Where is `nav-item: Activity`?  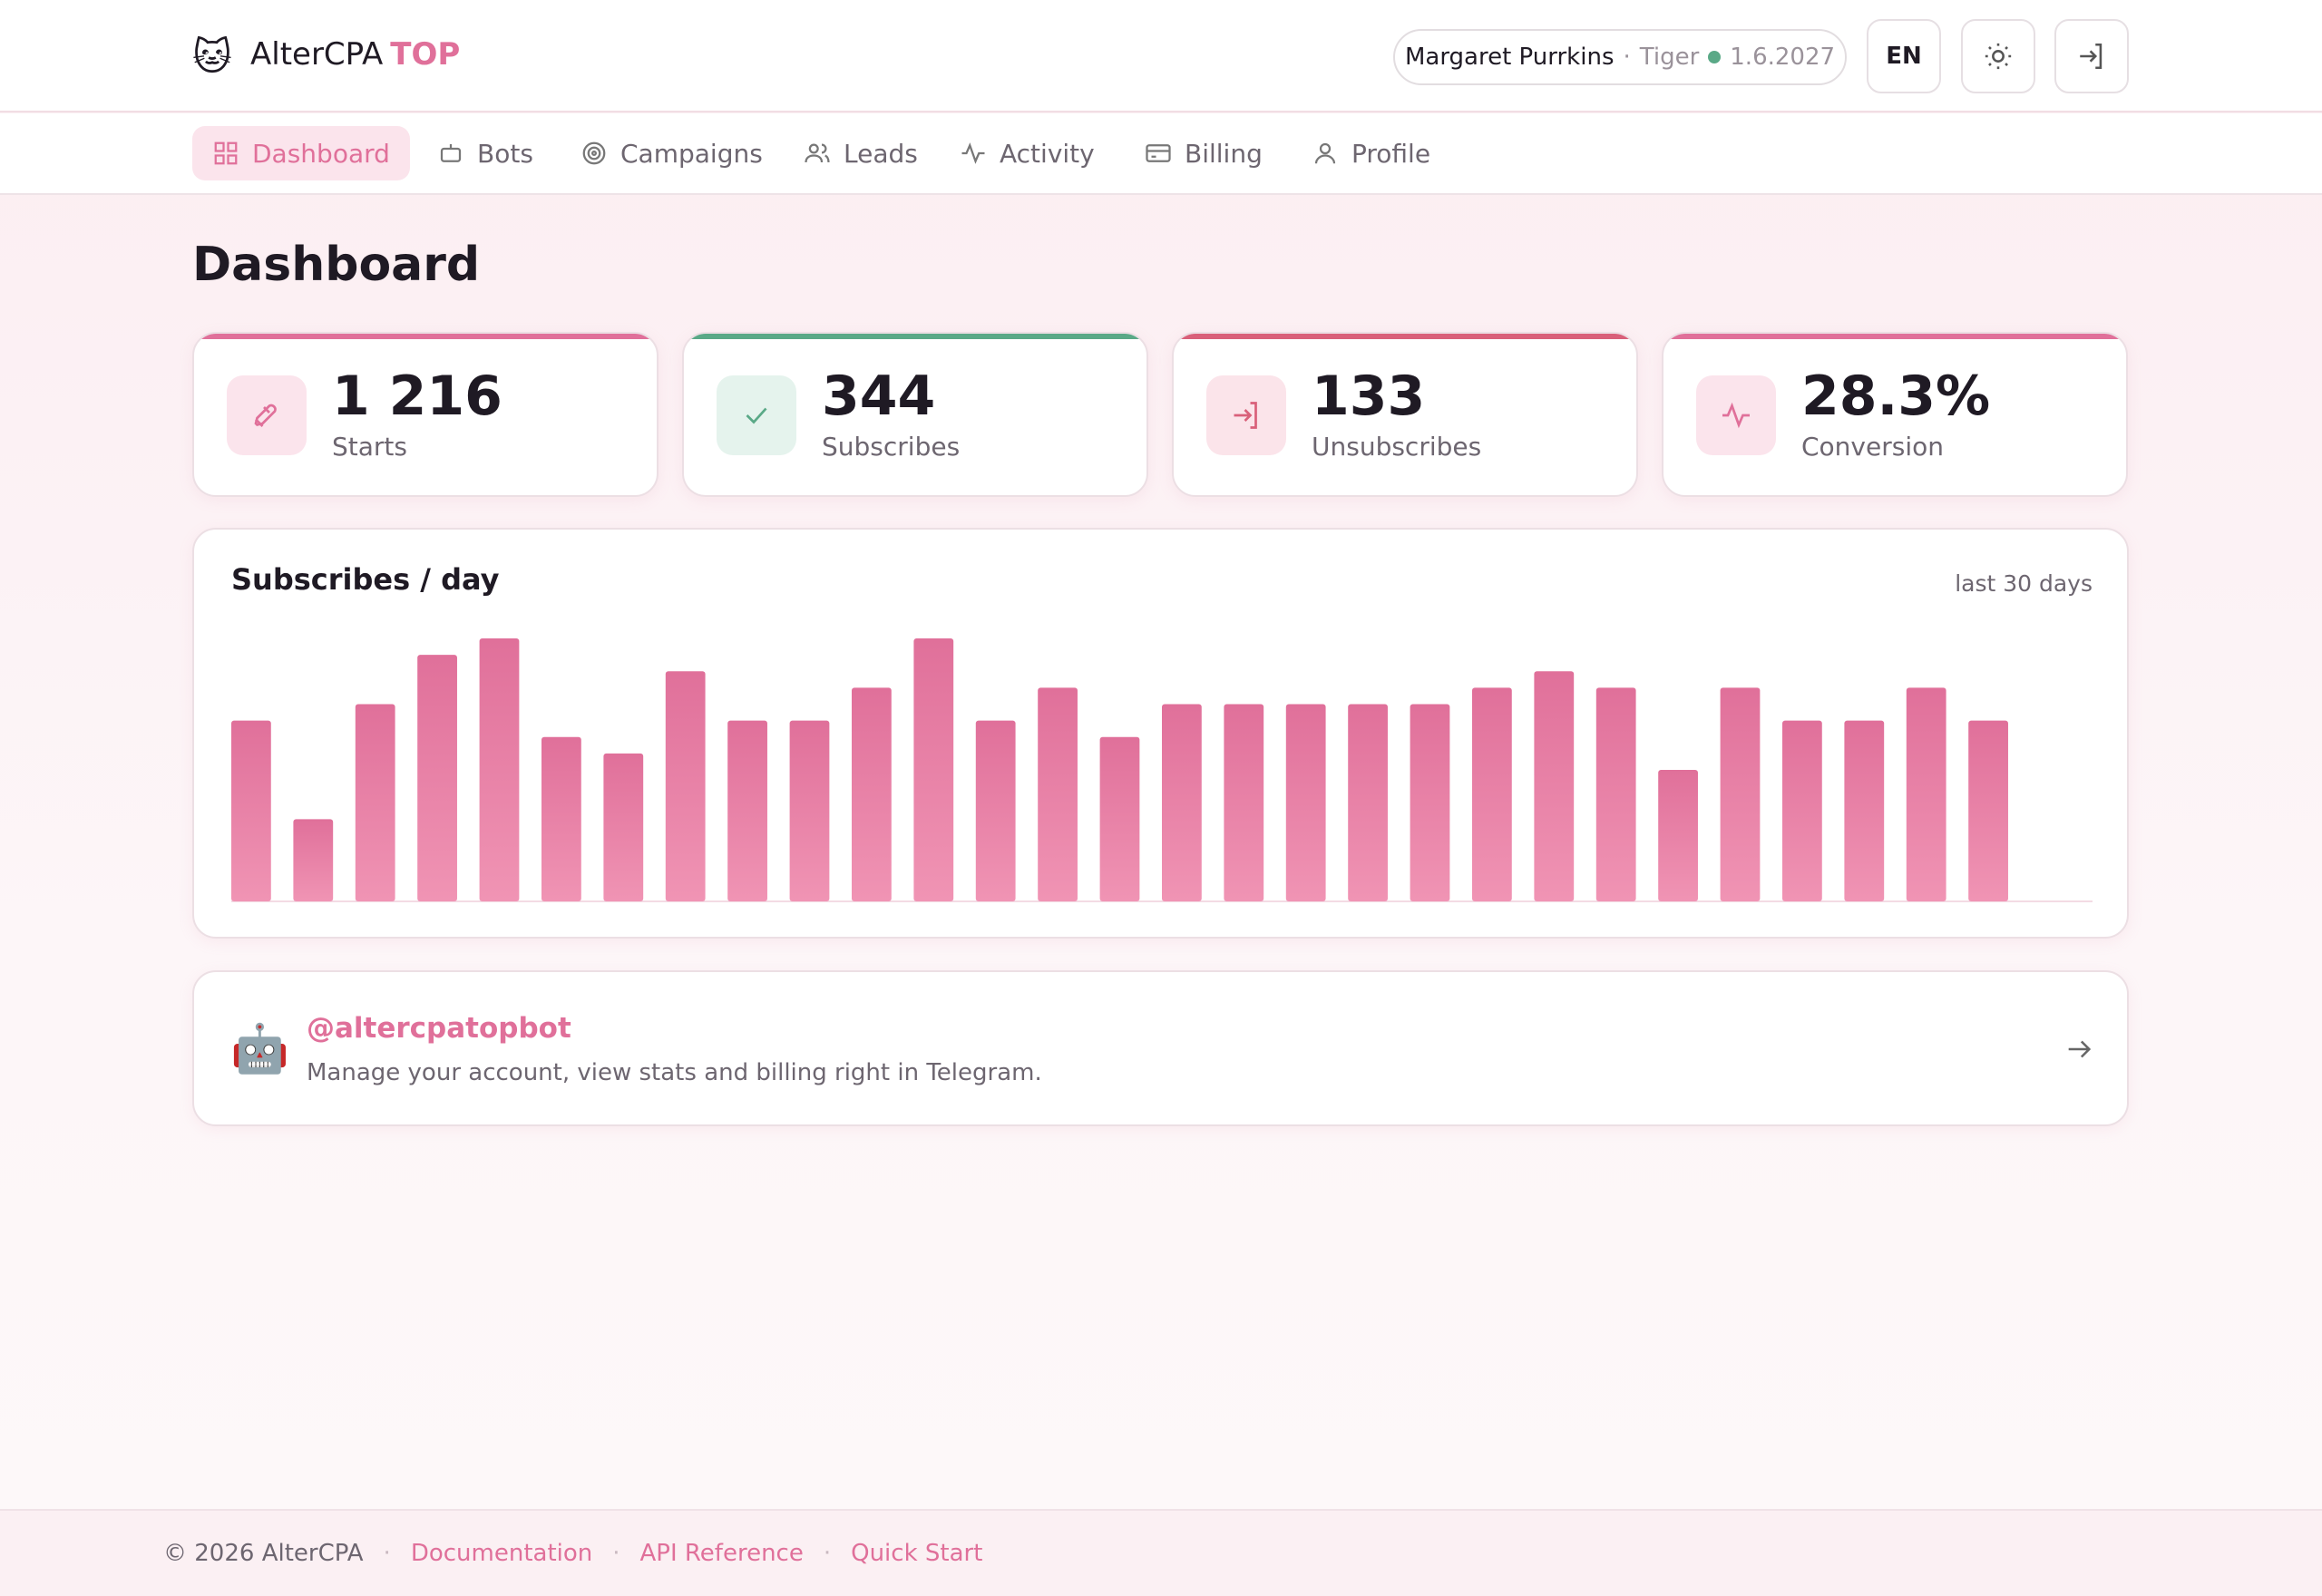 nav-item: Activity is located at coordinates (1027, 153).